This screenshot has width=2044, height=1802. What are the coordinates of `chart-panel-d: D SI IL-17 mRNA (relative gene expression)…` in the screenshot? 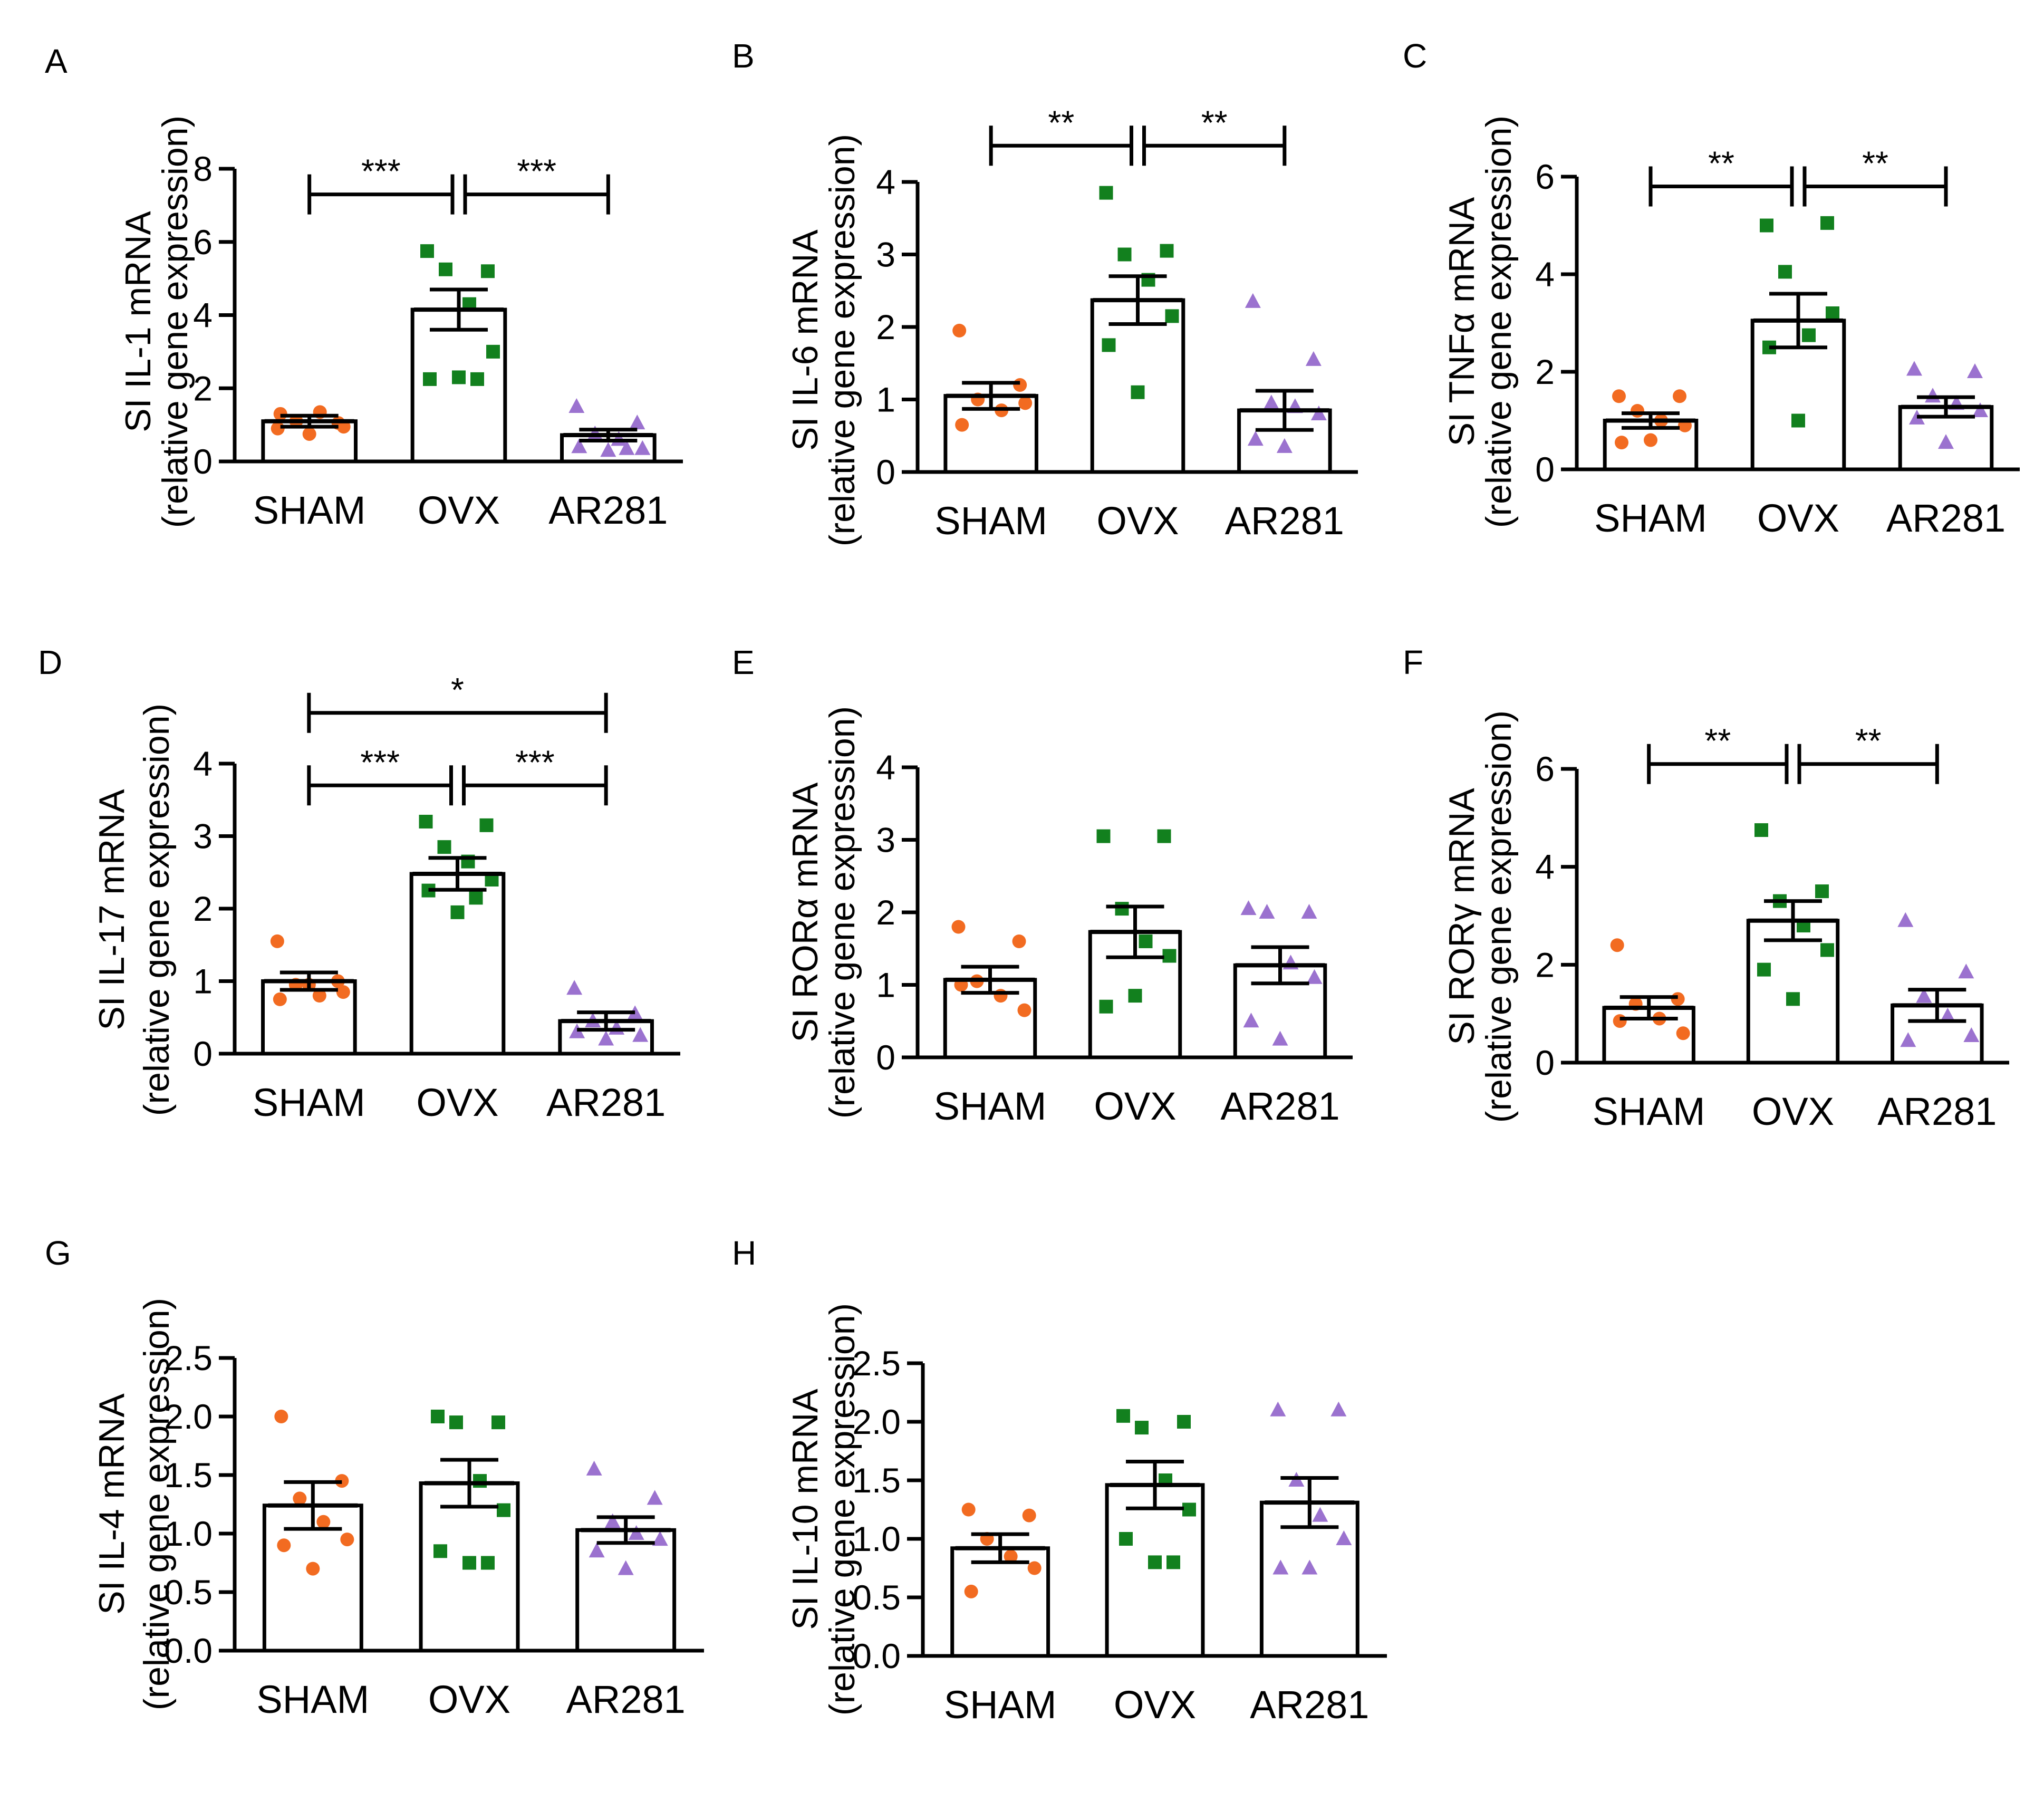 It's located at (359, 883).